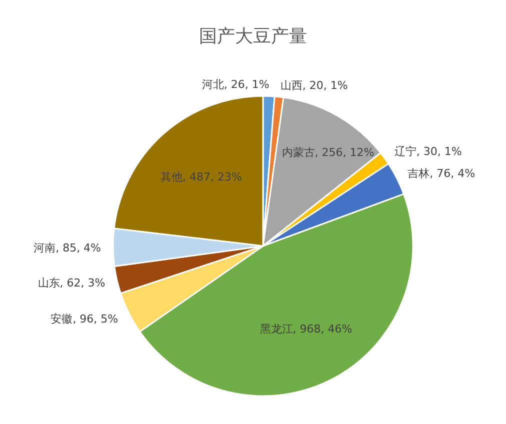 This screenshot has height=424, width=506. Describe the element at coordinates (306, 329) in the screenshot. I see `slice-label: 黑龙江, 968, 46%` at that location.